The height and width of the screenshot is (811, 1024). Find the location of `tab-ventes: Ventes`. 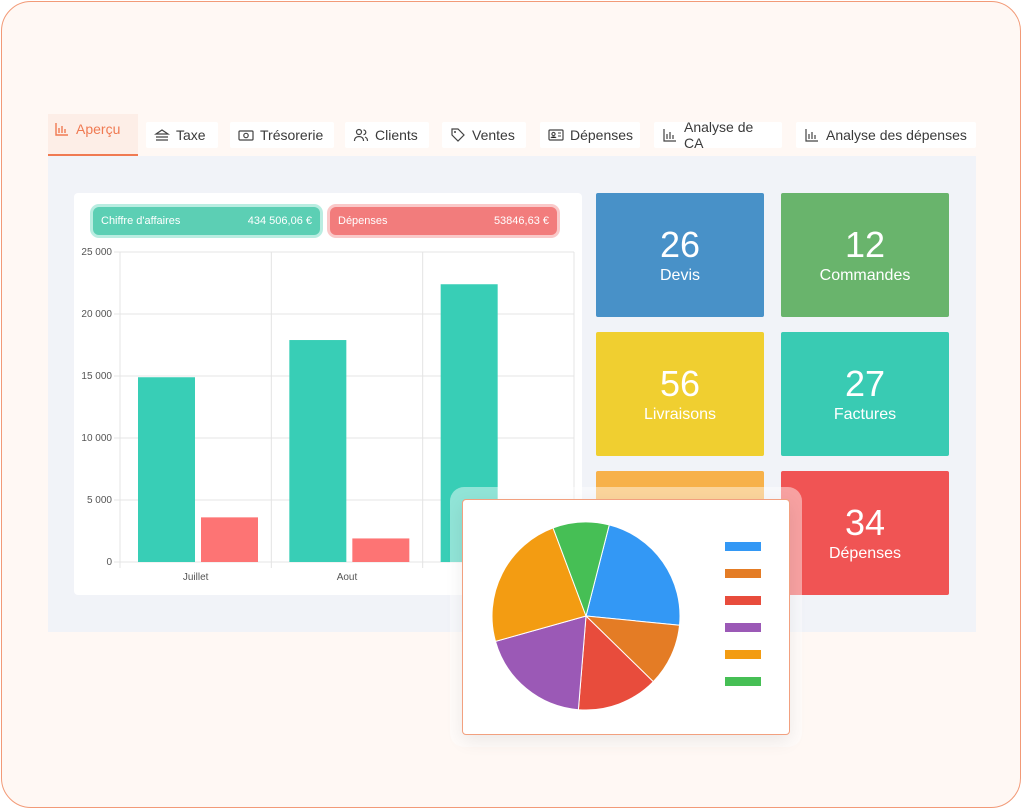

tab-ventes: Ventes is located at coordinates (484, 135).